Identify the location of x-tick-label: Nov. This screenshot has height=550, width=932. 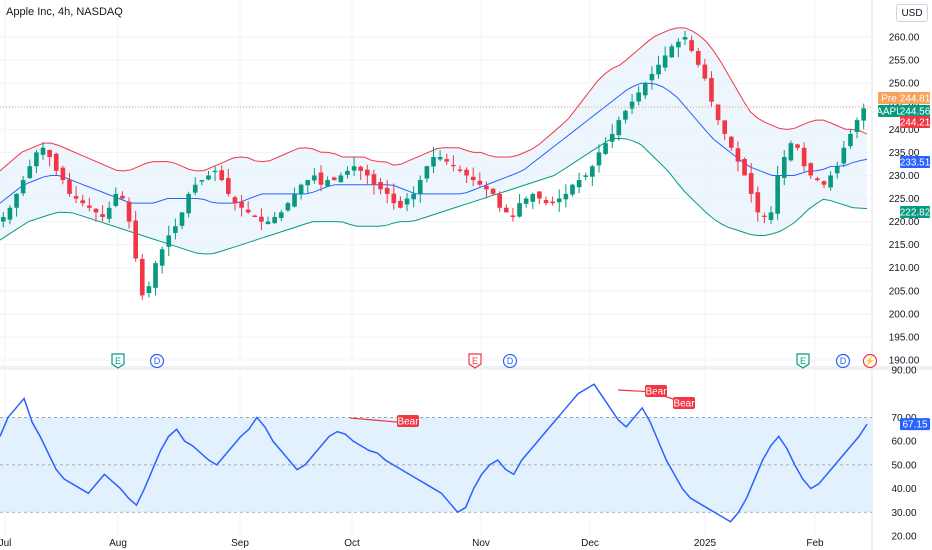
(481, 543).